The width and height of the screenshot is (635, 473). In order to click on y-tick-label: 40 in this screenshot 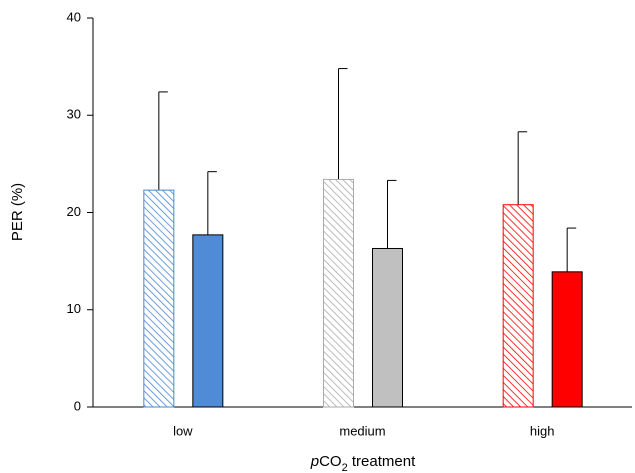, I will do `click(74, 16)`.